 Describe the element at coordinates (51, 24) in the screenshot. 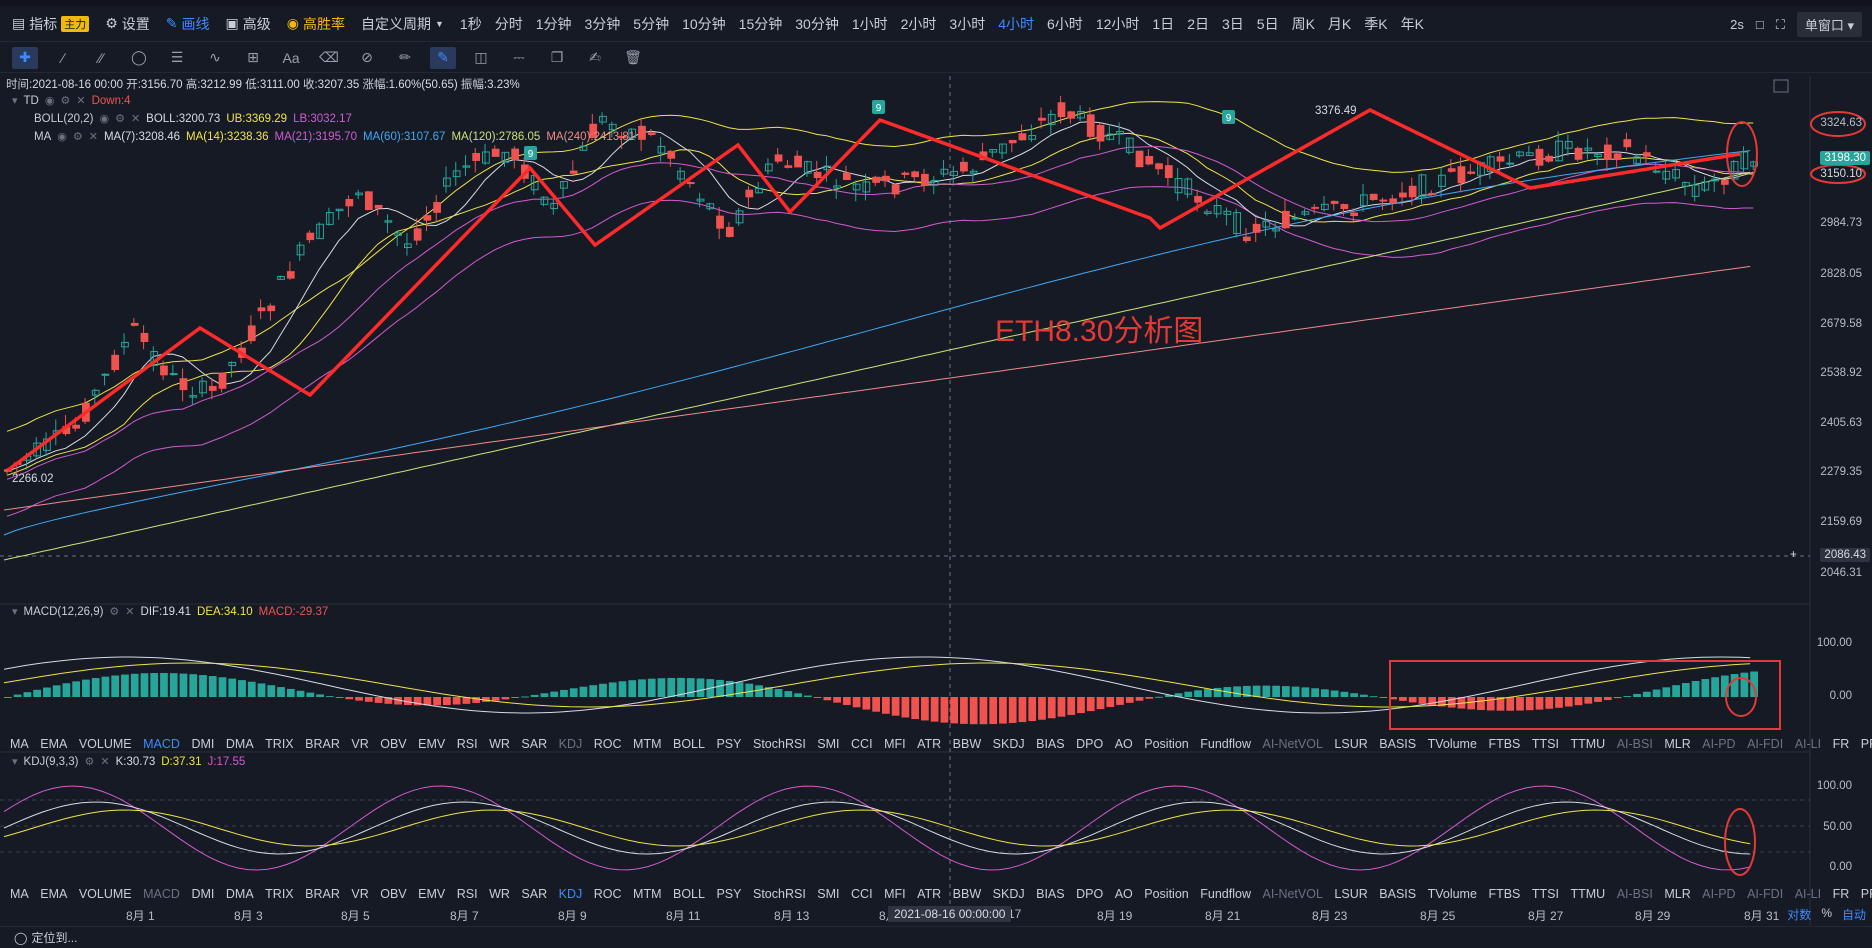

I see `indicator-button: ▤ 指标 主力` at that location.